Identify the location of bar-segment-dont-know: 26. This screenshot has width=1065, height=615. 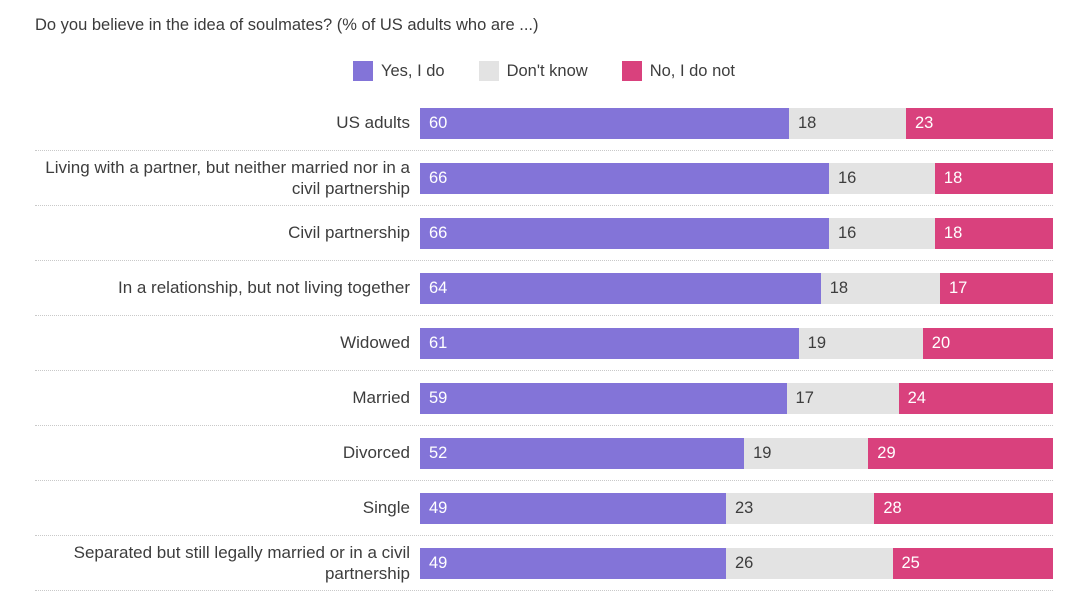
(809, 563).